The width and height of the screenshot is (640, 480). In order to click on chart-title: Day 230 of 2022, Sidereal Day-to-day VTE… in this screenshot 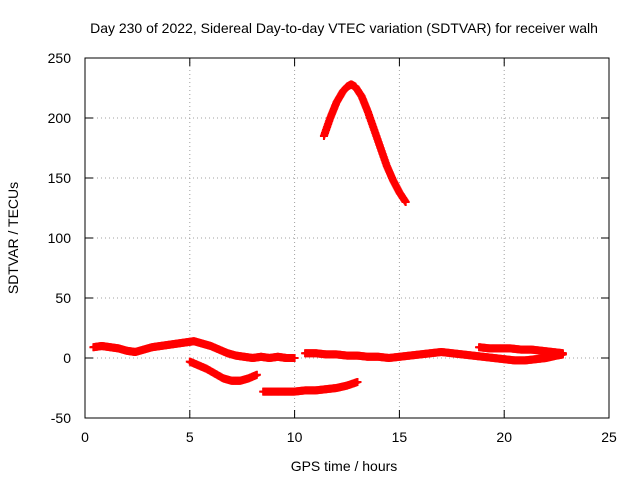, I will do `click(344, 28)`.